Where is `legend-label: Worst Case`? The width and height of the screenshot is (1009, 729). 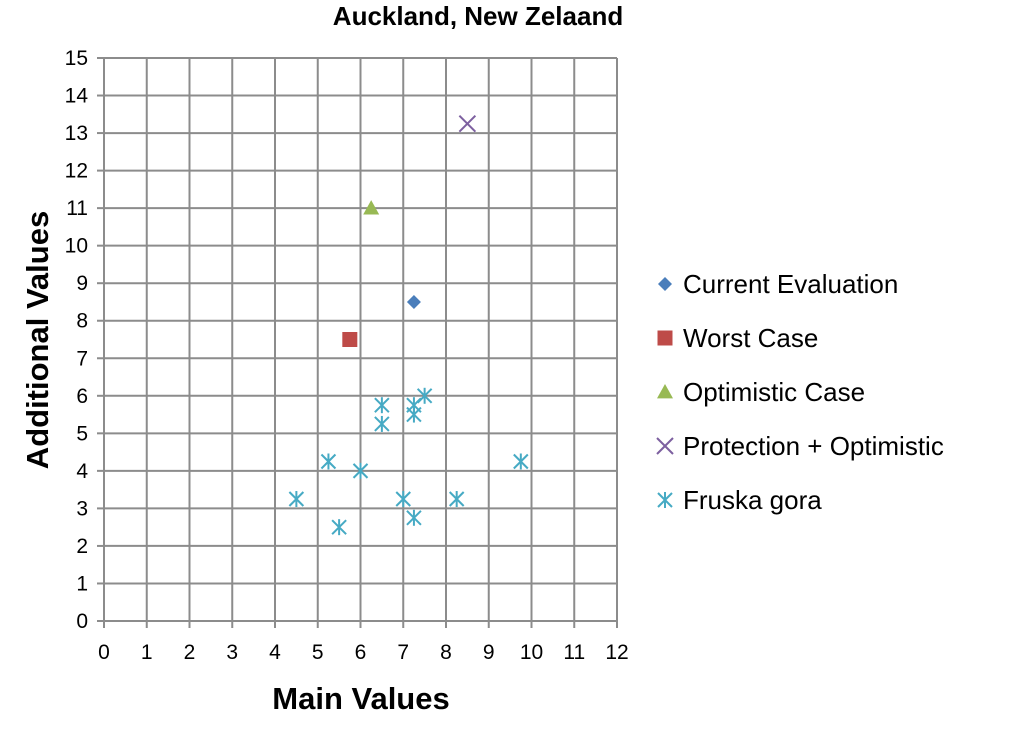
legend-label: Worst Case is located at coordinates (750, 338).